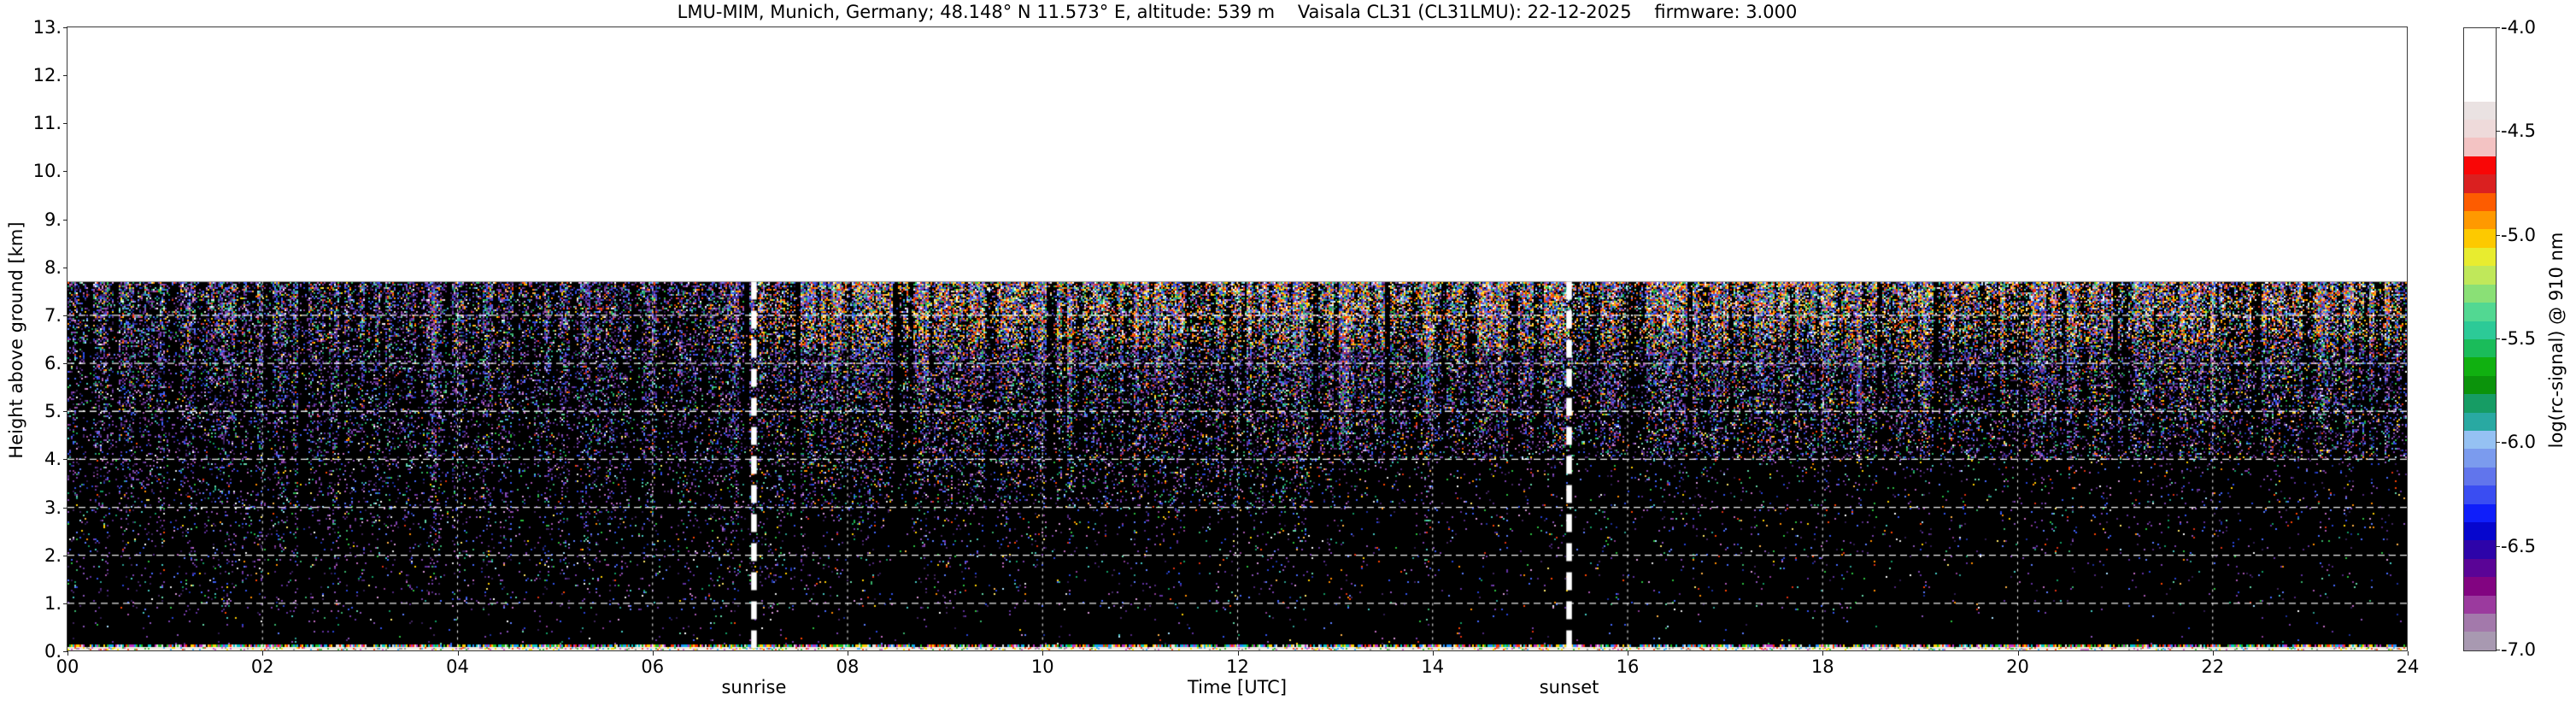 This screenshot has width=2576, height=706. Describe the element at coordinates (1569, 687) in the screenshot. I see `sunset-annotation: sunset` at that location.